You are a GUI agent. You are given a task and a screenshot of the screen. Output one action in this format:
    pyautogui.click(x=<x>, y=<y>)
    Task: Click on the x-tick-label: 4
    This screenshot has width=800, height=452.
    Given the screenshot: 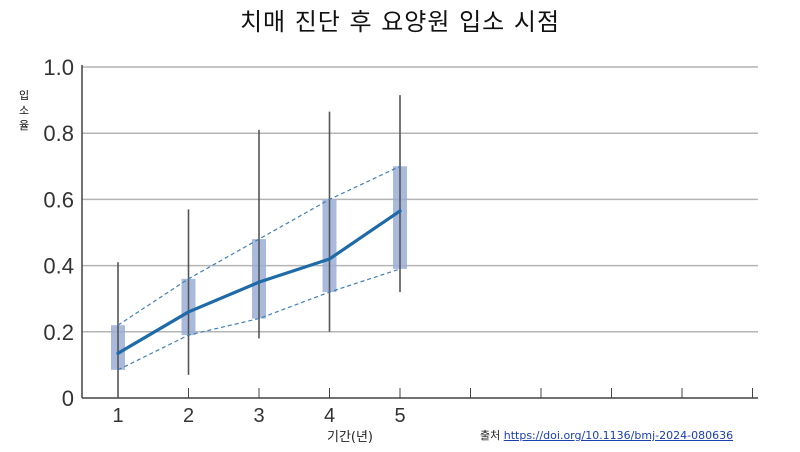 What is the action you would take?
    pyautogui.click(x=329, y=416)
    